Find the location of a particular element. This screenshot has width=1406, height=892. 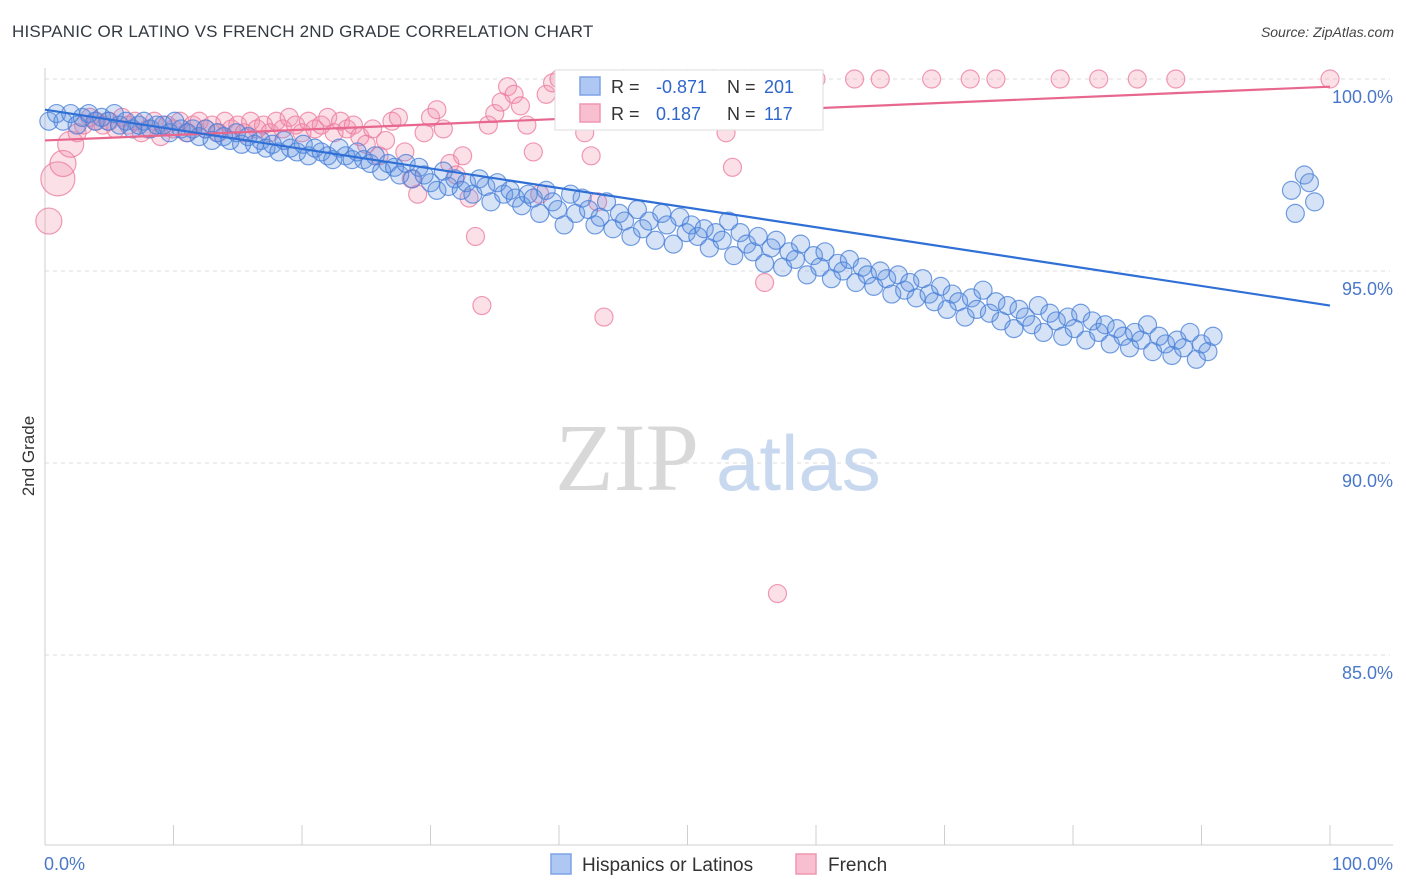

y-tick-label: 100.0% is located at coordinates (1362, 97).